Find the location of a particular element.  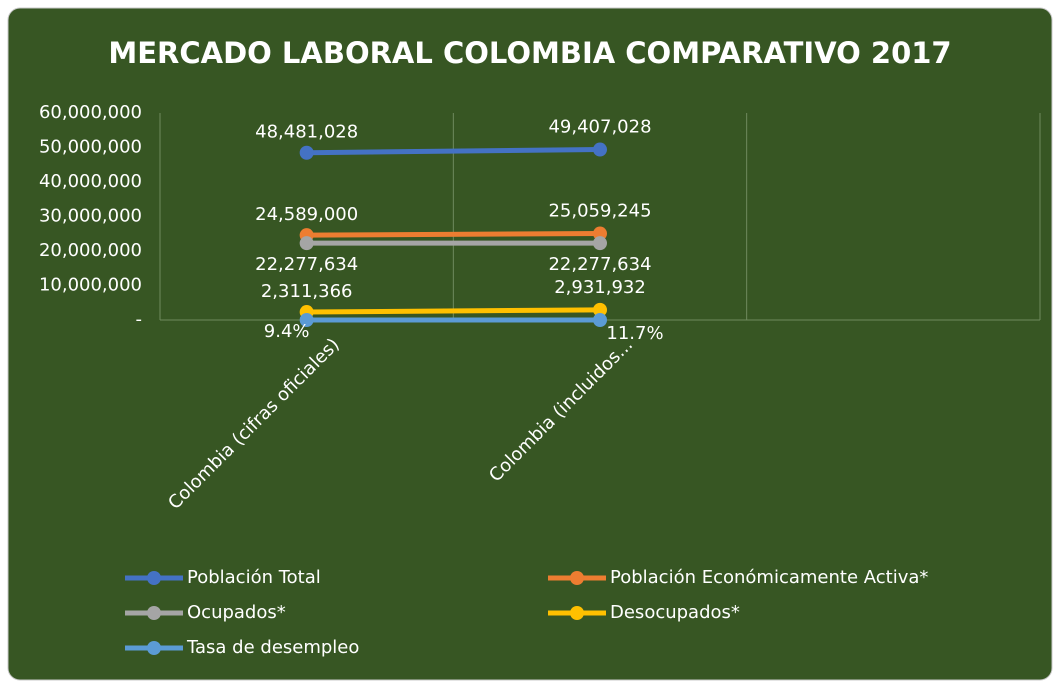

data-label: 11.7% is located at coordinates (634, 333).